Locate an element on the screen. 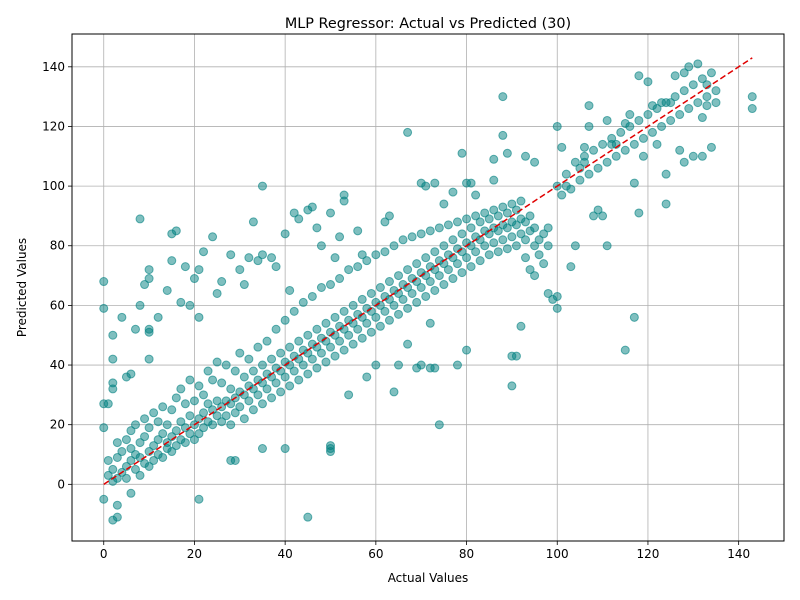  chart-title: MLP Regressor: Actual vs Predicted (30) is located at coordinates (428, 24).